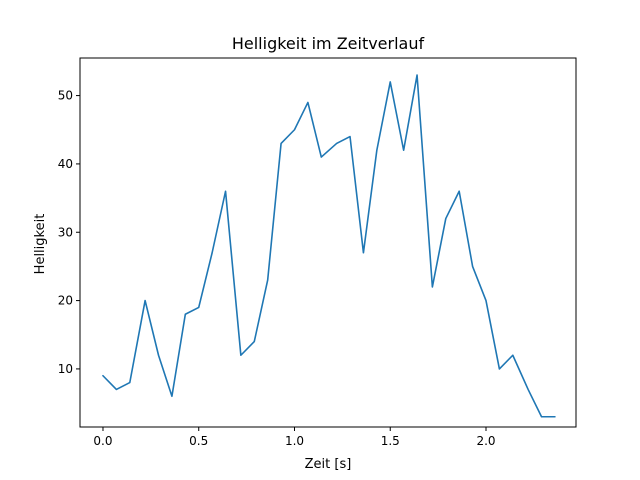  What do you see at coordinates (65, 164) in the screenshot?
I see `y-tick-label: 40` at bounding box center [65, 164].